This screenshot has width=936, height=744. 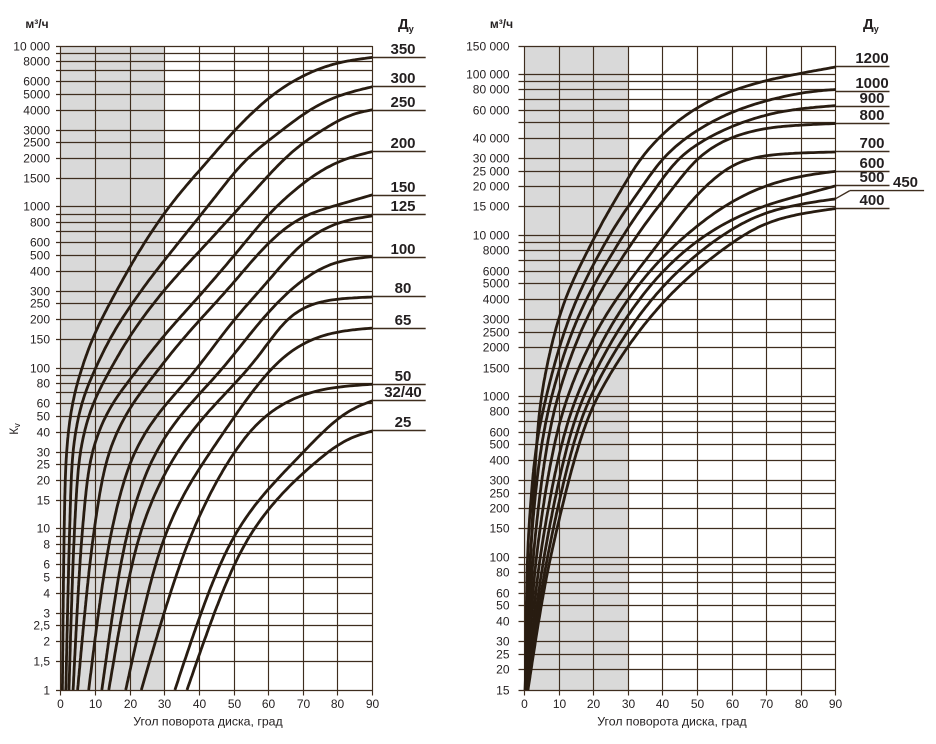 I want to click on svg-text: 450, so click(x=905, y=182).